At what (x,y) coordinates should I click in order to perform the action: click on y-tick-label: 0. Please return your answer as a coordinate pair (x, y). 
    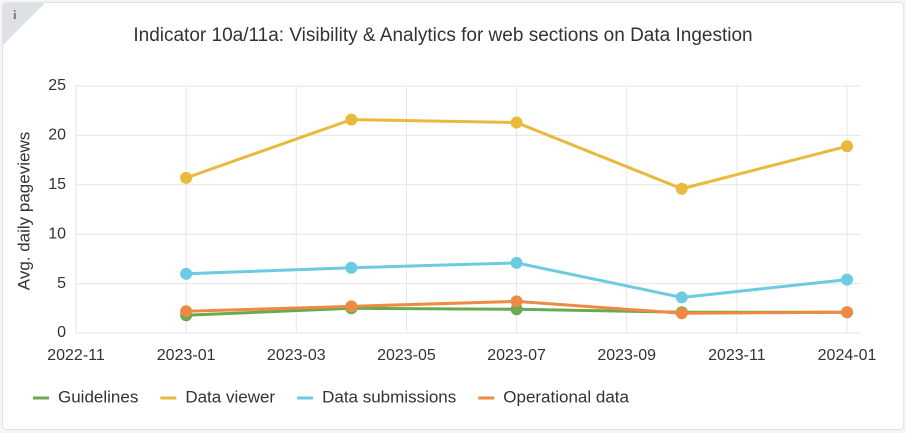
    Looking at the image, I should click on (61, 332).